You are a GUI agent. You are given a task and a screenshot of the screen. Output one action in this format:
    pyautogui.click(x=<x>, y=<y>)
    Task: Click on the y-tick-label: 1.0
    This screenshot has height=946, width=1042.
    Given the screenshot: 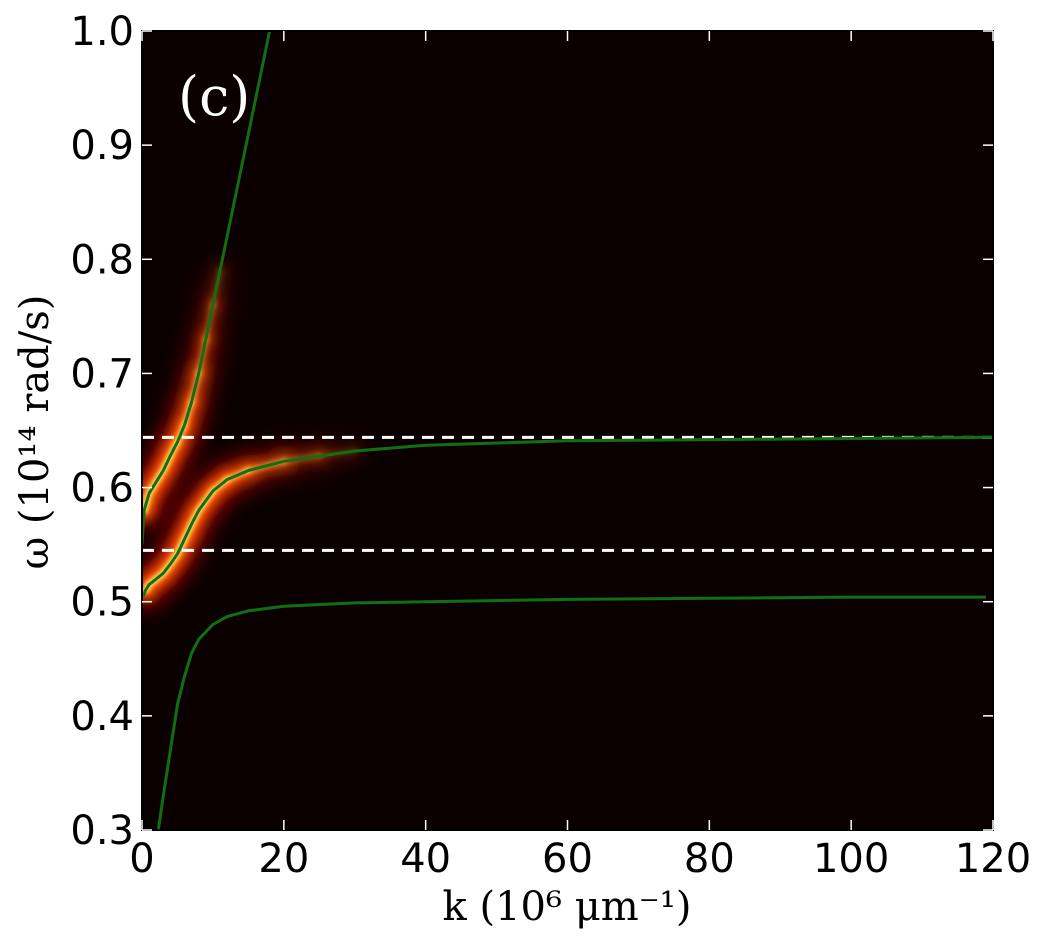 What is the action you would take?
    pyautogui.click(x=102, y=32)
    